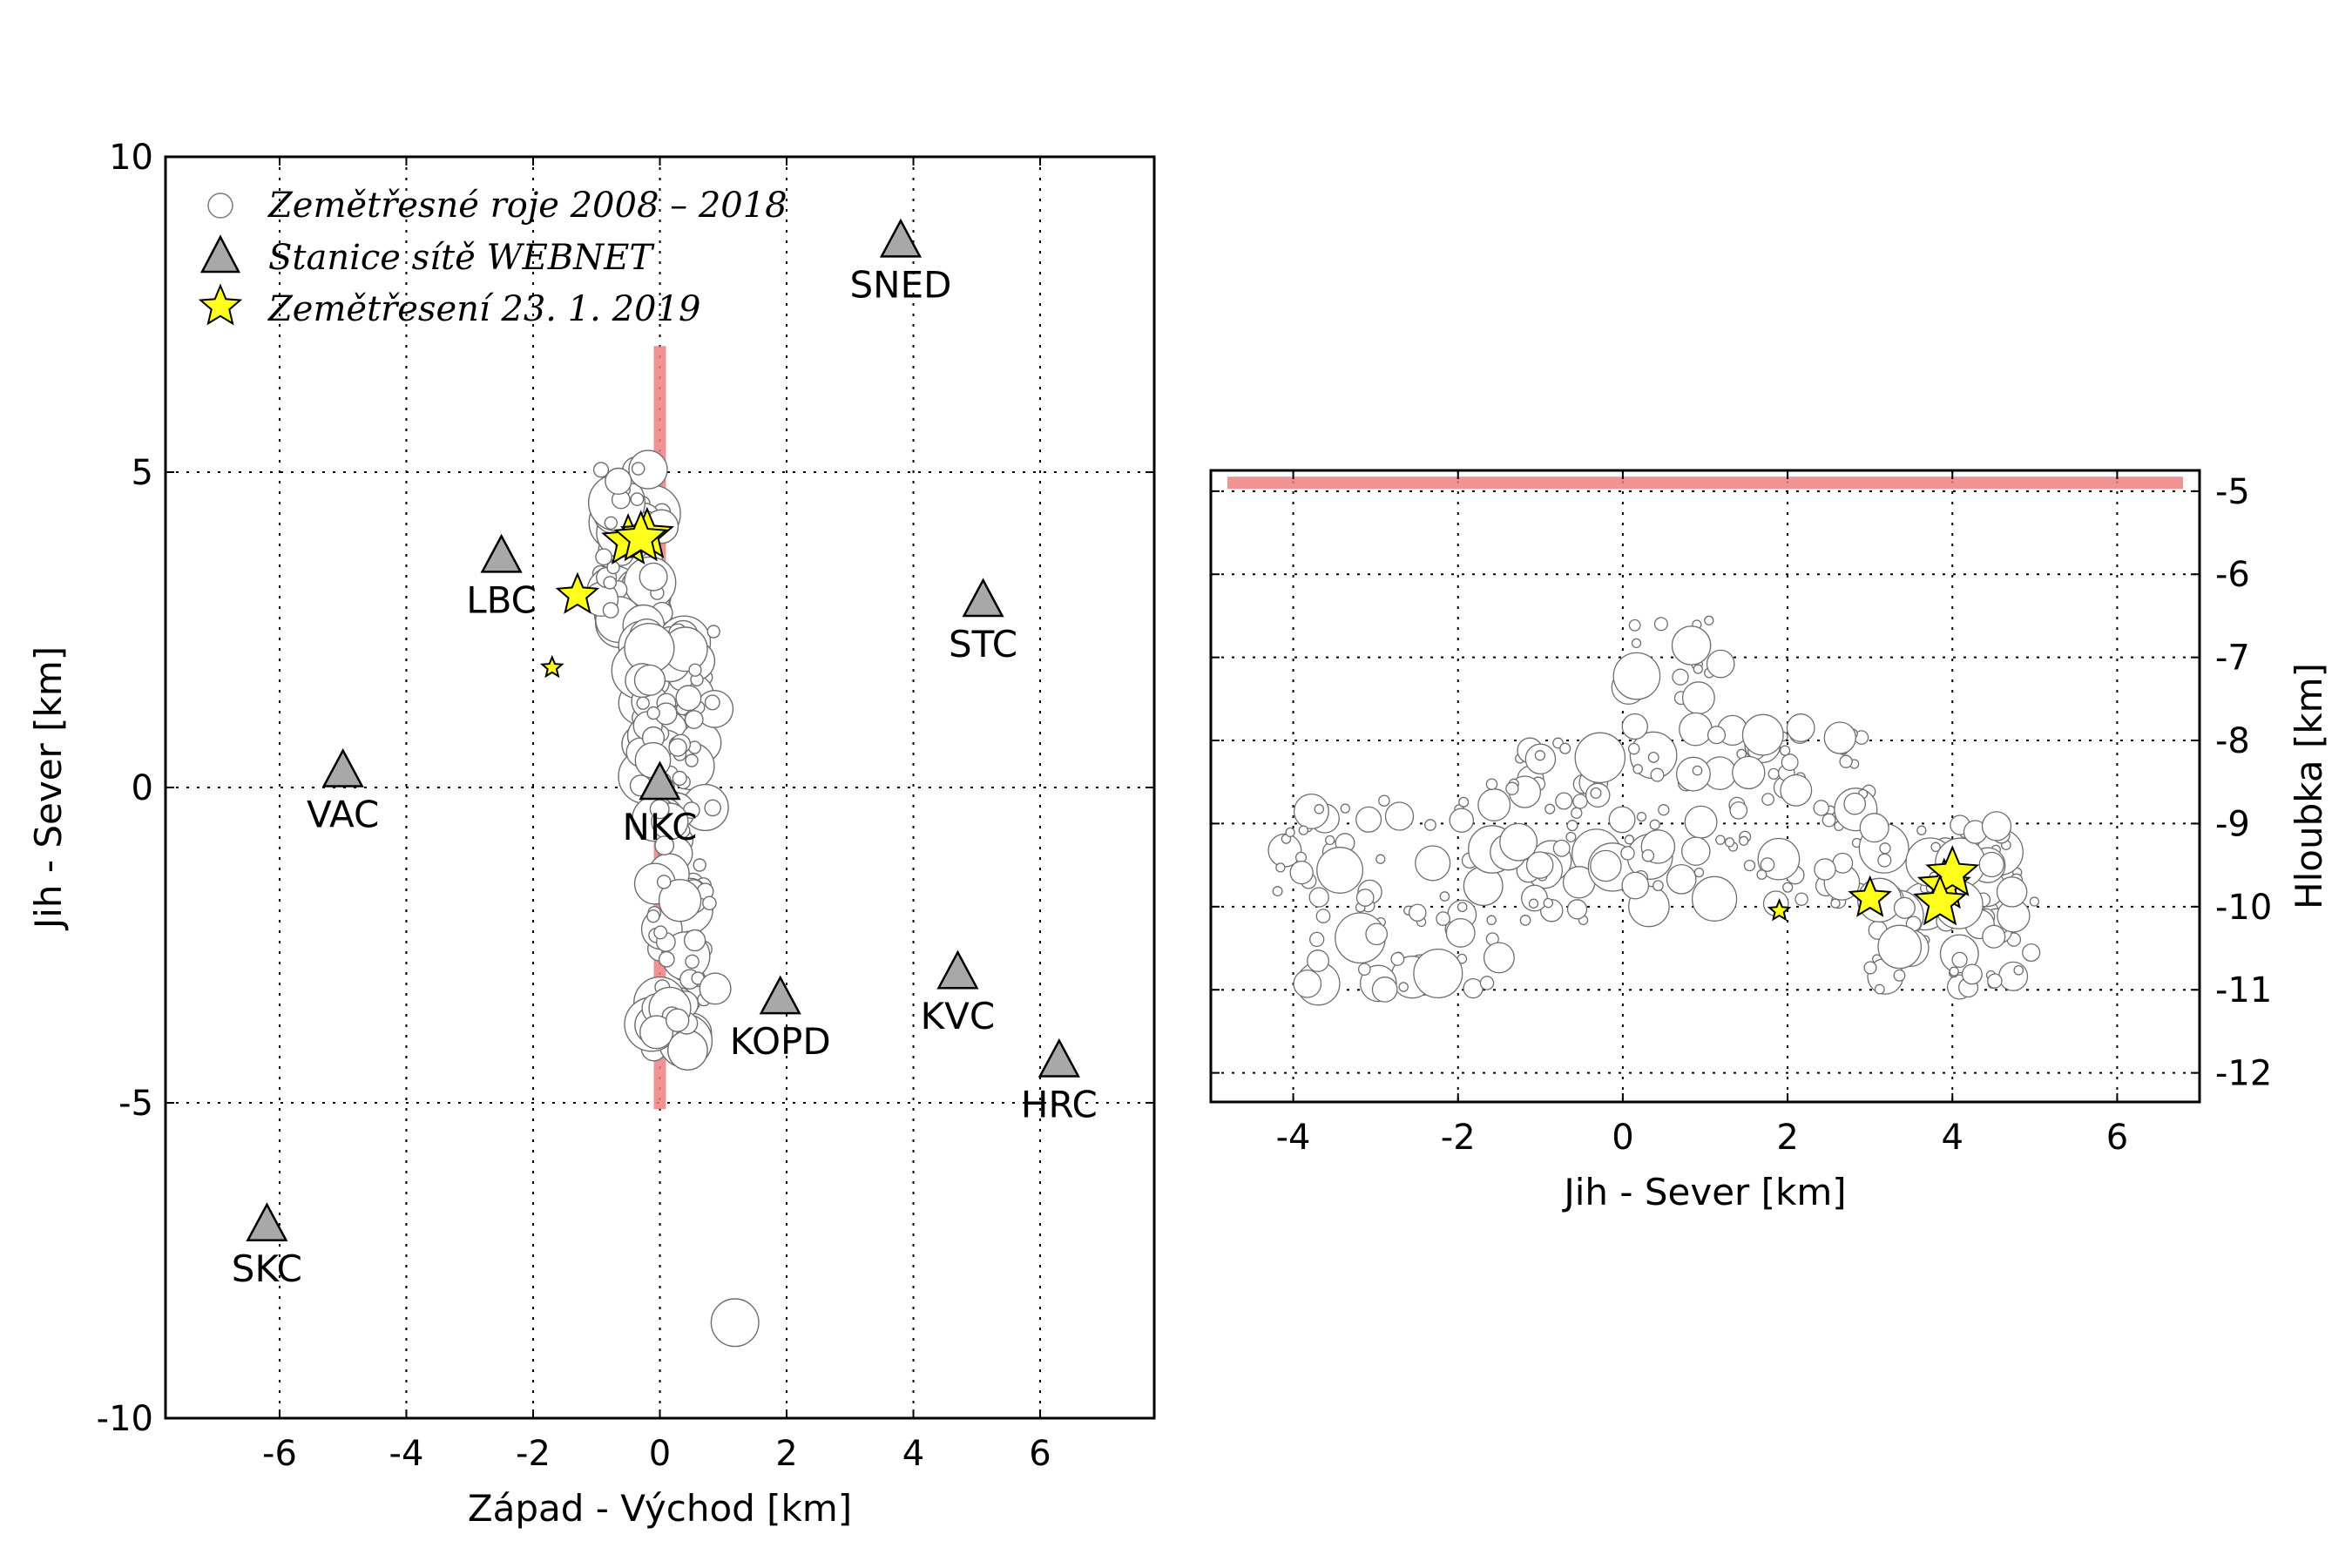 The height and width of the screenshot is (1568, 2352). Describe the element at coordinates (2232, 659) in the screenshot. I see `depth-y-tick-label: -7` at that location.